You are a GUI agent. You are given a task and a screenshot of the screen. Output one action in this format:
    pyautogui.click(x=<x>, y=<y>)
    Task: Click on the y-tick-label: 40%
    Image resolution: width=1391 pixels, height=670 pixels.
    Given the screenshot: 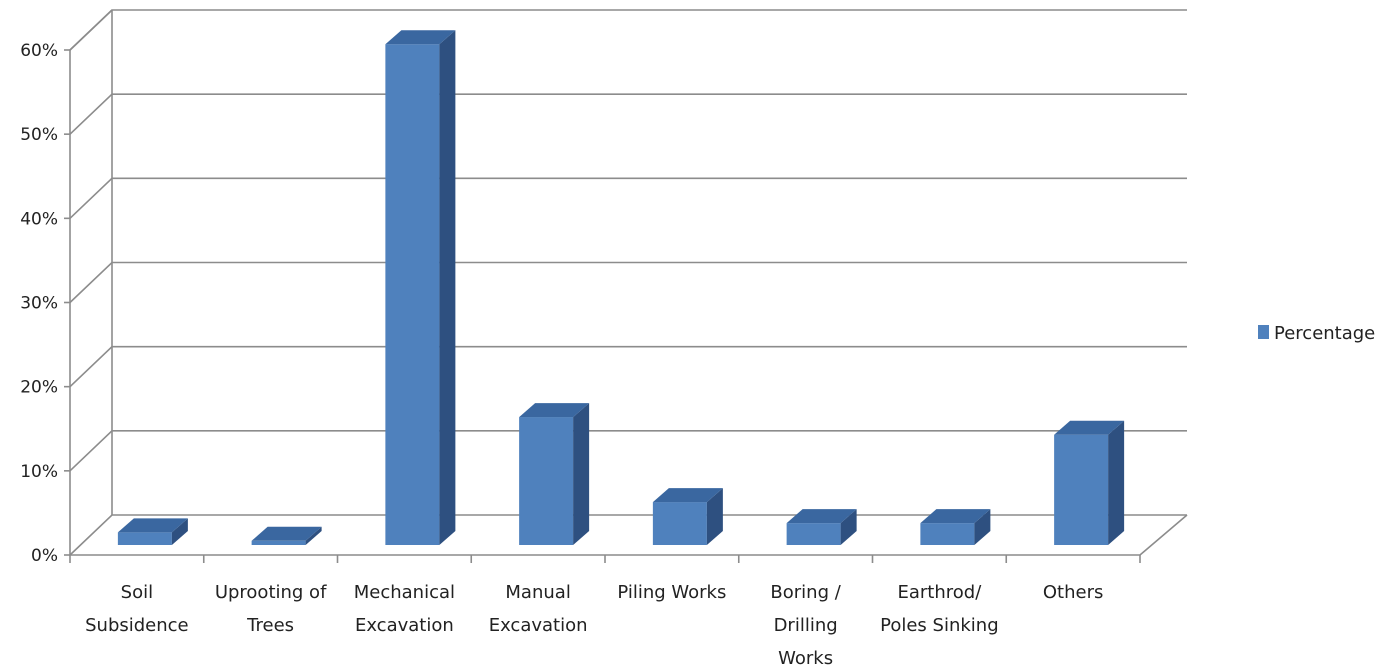 What is the action you would take?
    pyautogui.click(x=39, y=219)
    